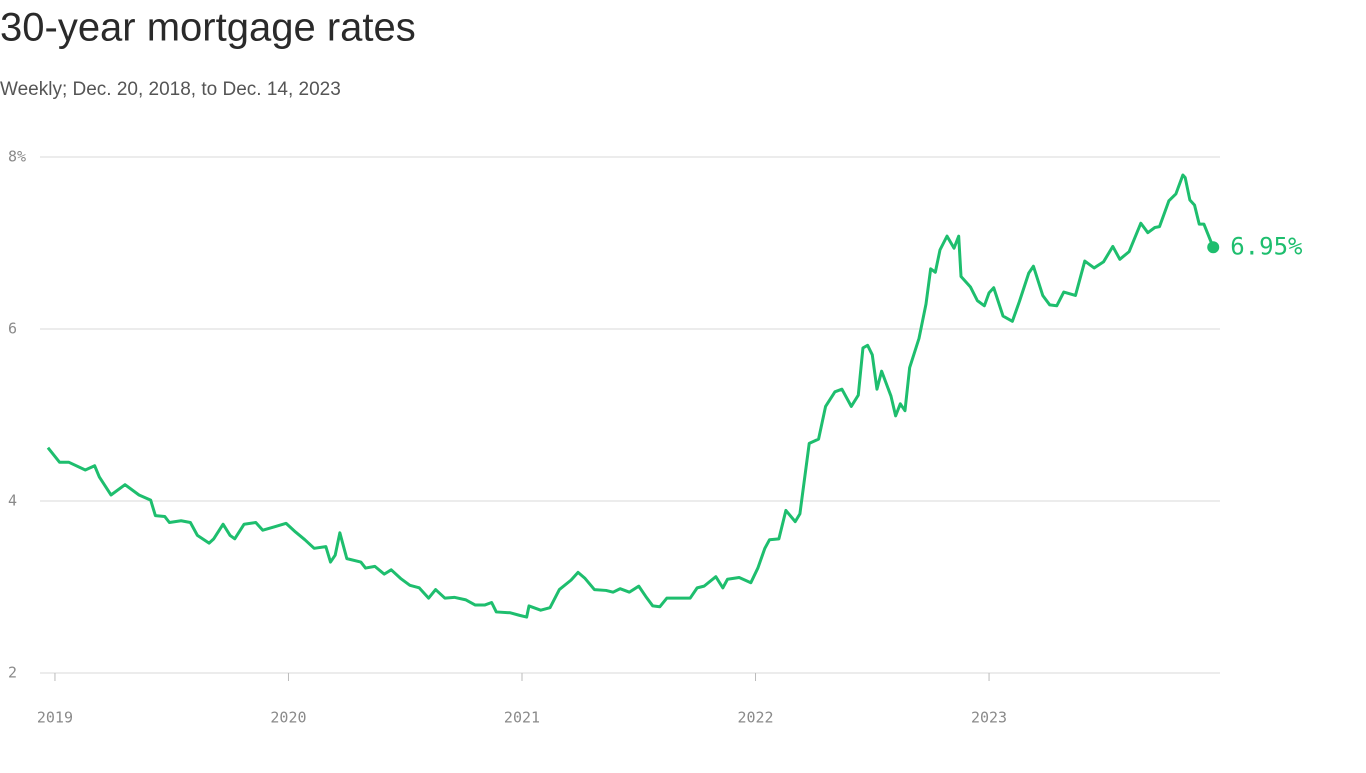 This screenshot has width=1366, height=773. What do you see at coordinates (755, 718) in the screenshot?
I see `x-tick-label: 2022` at bounding box center [755, 718].